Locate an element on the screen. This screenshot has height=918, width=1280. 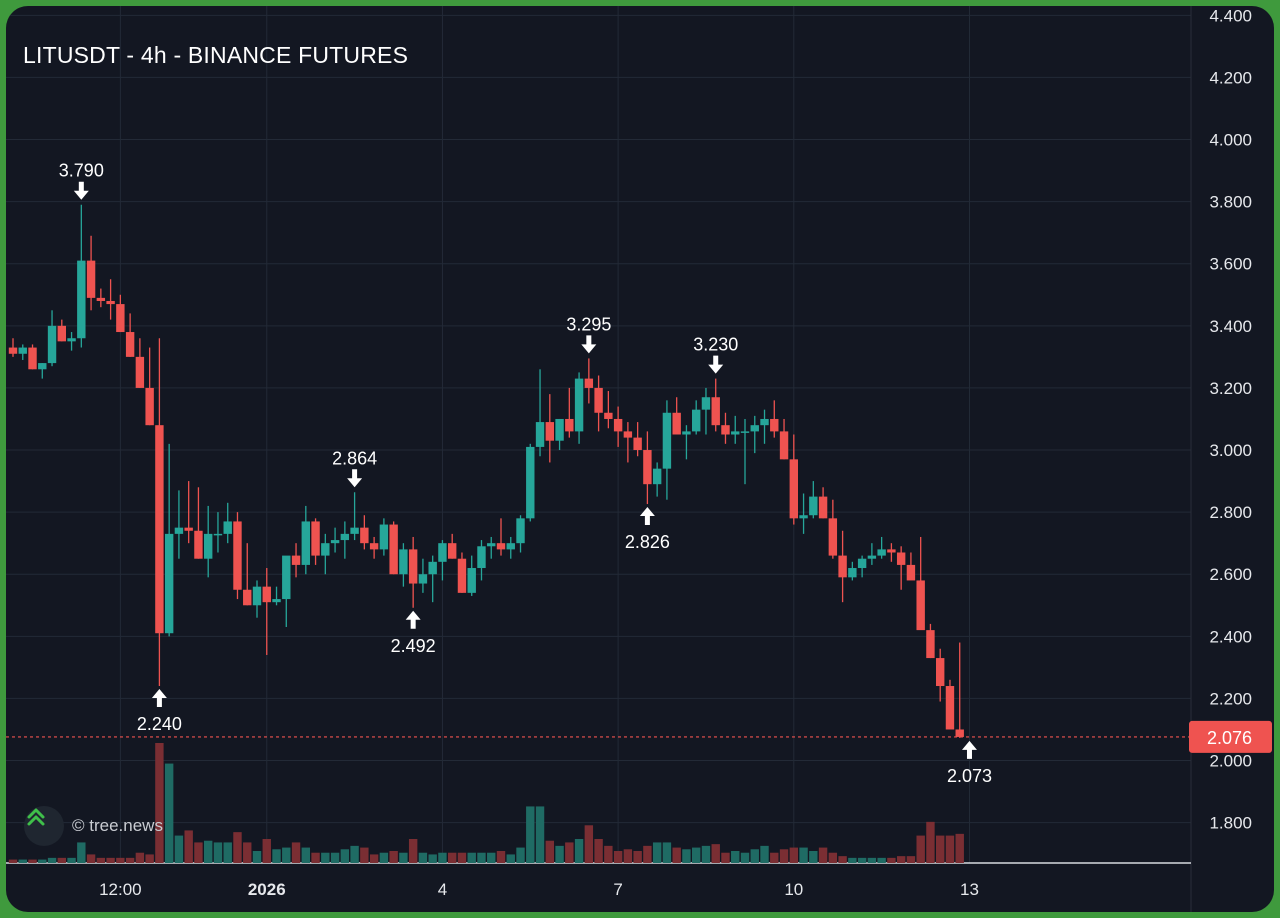
last-price-label: 2.076 is located at coordinates (1229, 738).